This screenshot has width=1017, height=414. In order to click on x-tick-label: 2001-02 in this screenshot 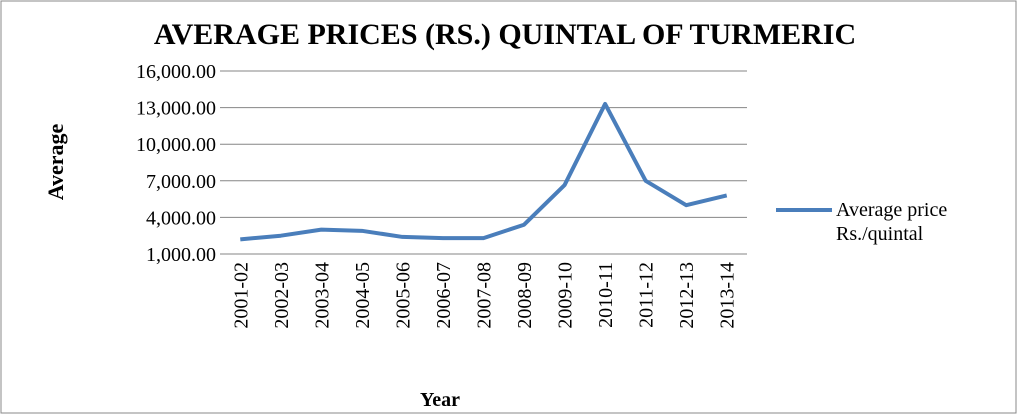, I will do `click(241, 295)`.